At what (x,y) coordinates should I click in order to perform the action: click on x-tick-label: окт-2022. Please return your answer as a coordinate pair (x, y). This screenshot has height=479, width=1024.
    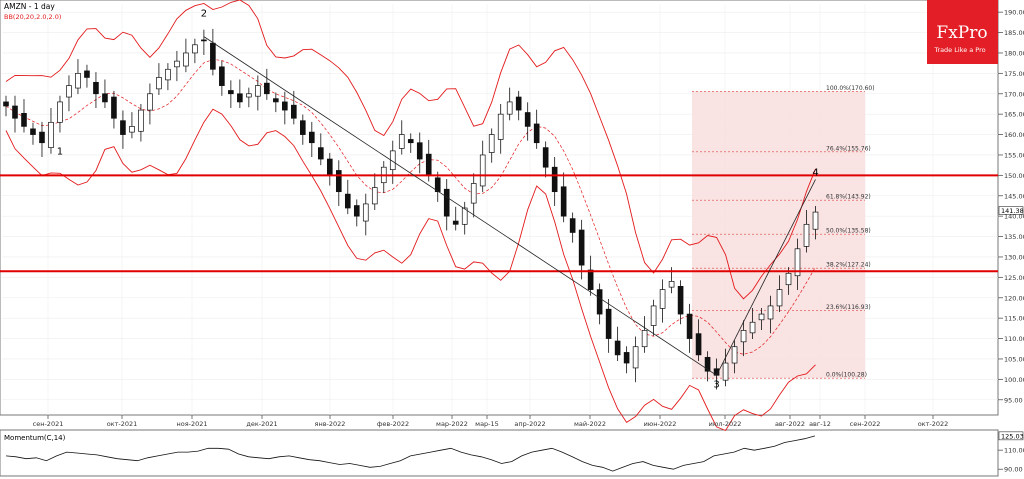
    Looking at the image, I should click on (933, 424).